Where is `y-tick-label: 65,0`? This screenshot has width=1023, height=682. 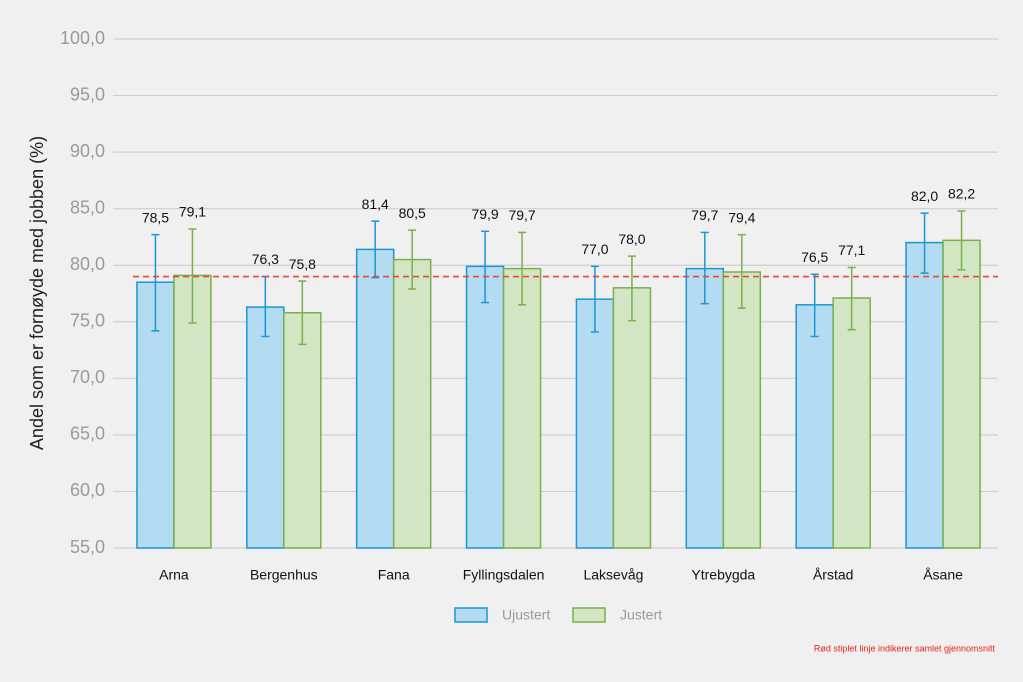
y-tick-label: 65,0 is located at coordinates (87, 434).